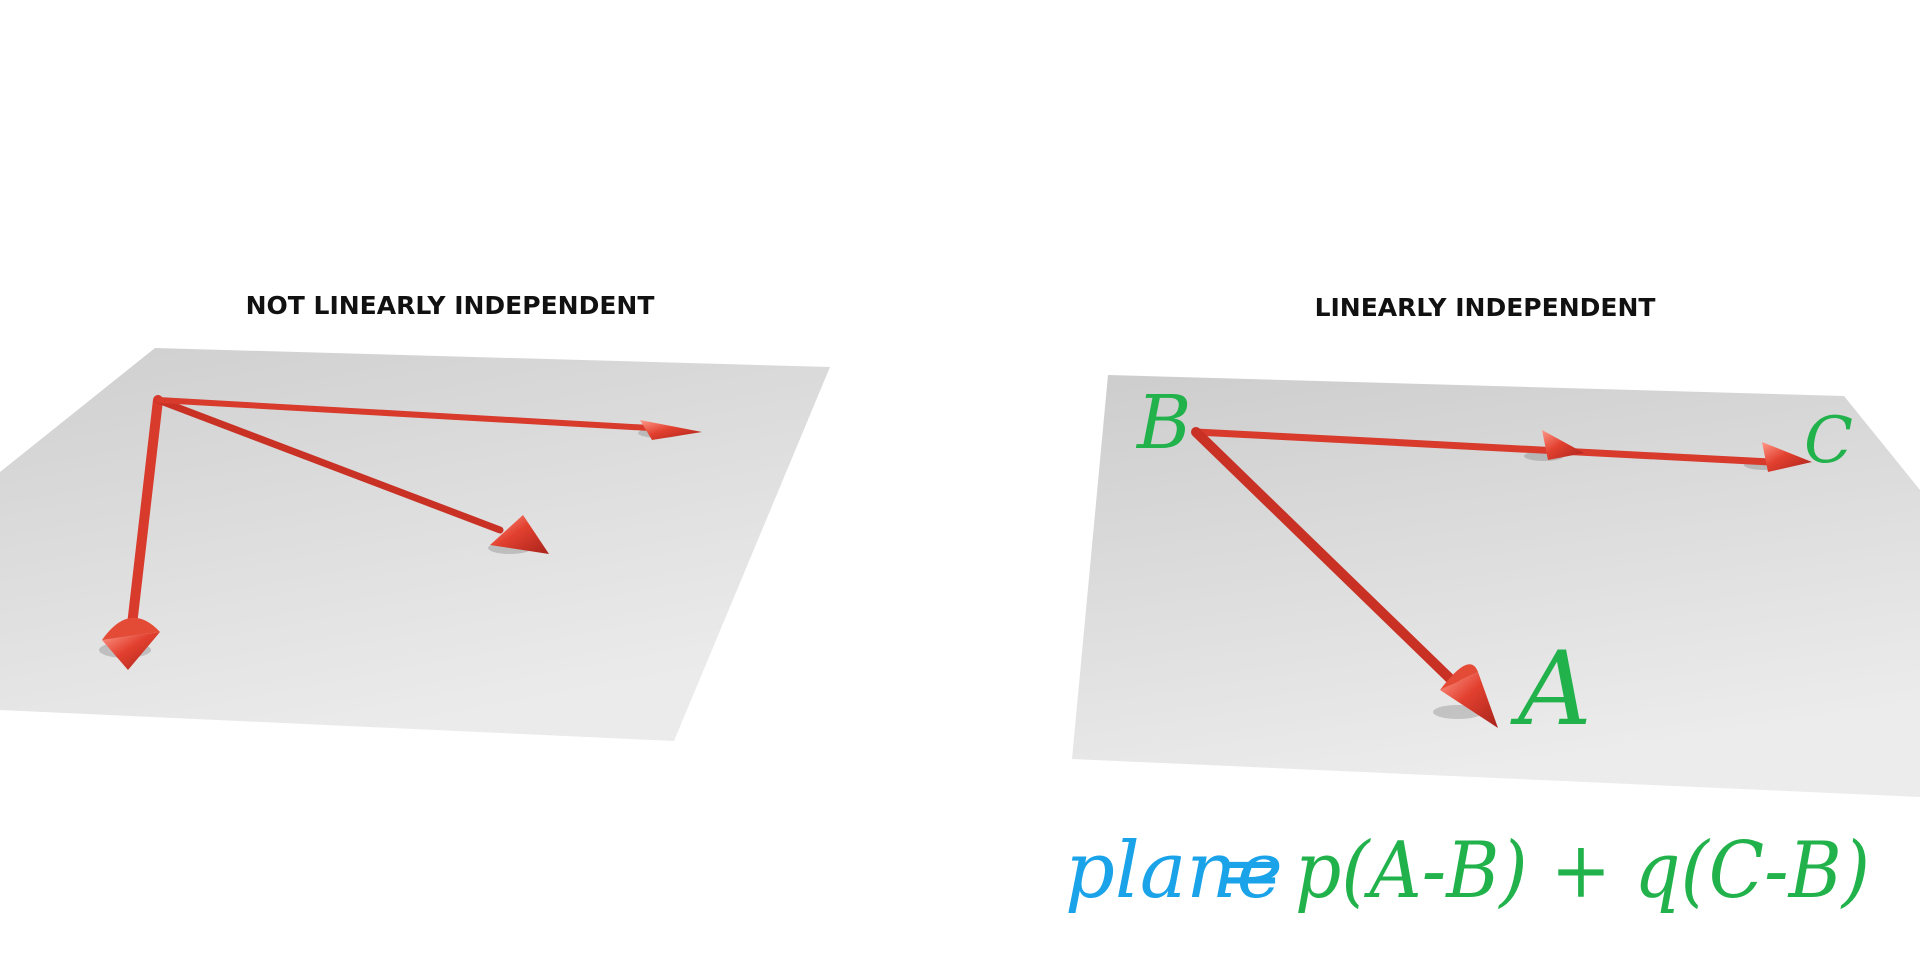 This screenshot has width=1920, height=960. I want to click on right-panel-title: LINEARLY INDEPENDENT, so click(1485, 307).